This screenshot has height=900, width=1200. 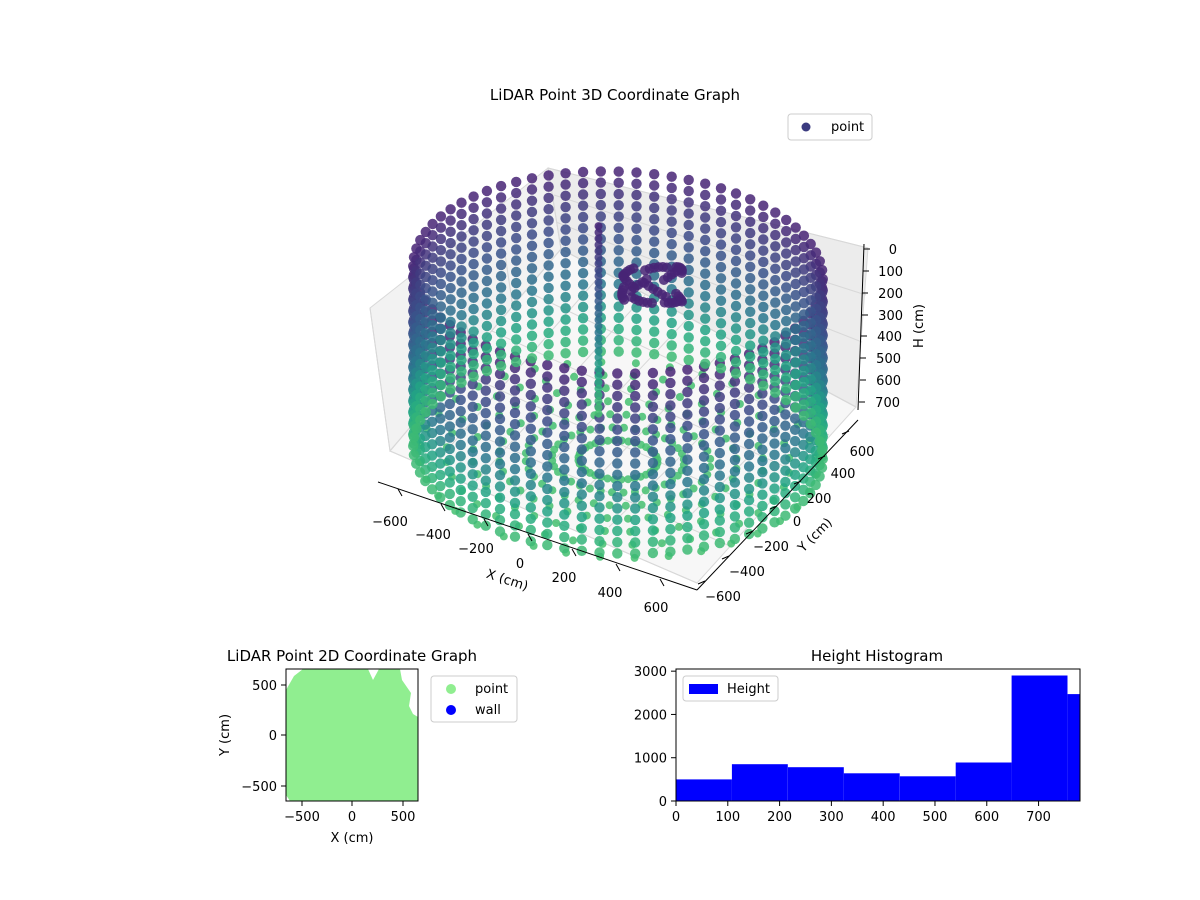 What do you see at coordinates (259, 787) in the screenshot?
I see `y-tick-label: −500` at bounding box center [259, 787].